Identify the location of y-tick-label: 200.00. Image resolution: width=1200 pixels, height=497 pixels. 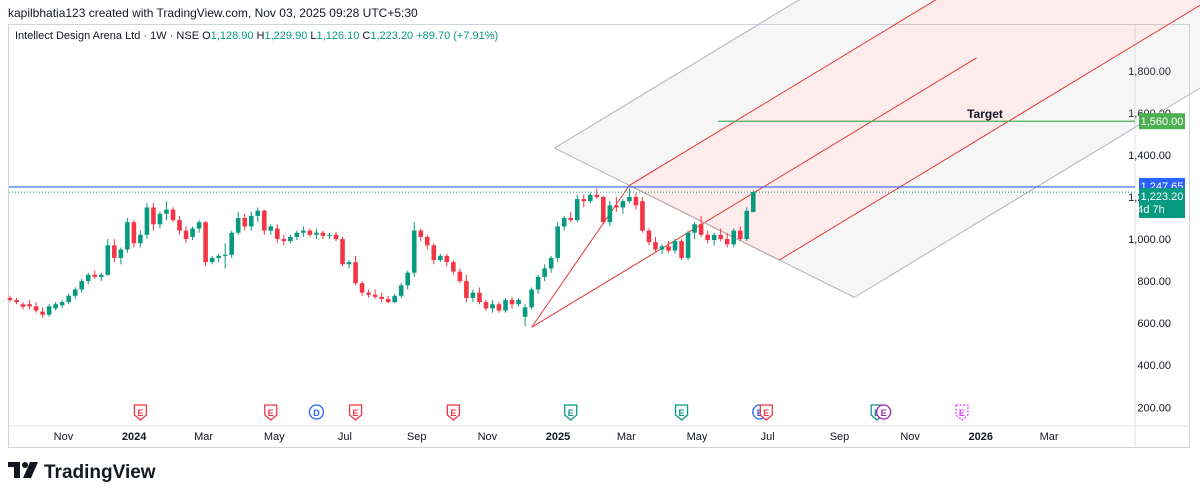
(1154, 408).